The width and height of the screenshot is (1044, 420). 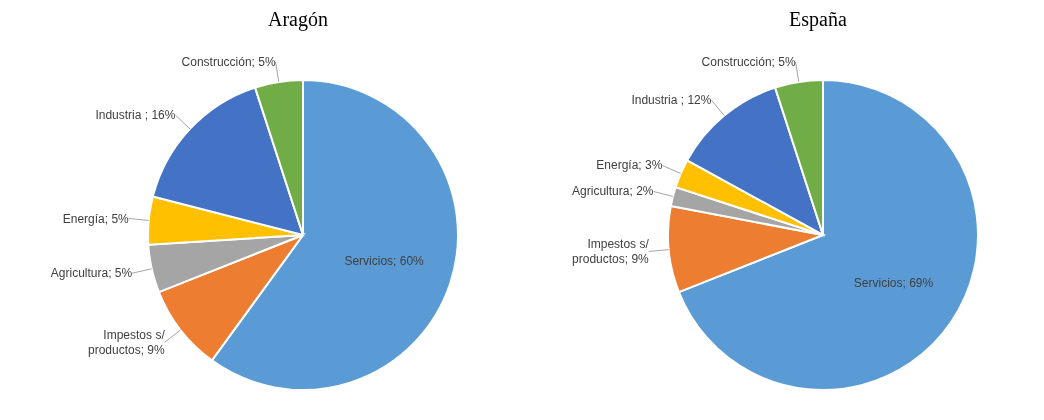 What do you see at coordinates (135, 115) in the screenshot?
I see `slice-label: Industria ; 16%` at bounding box center [135, 115].